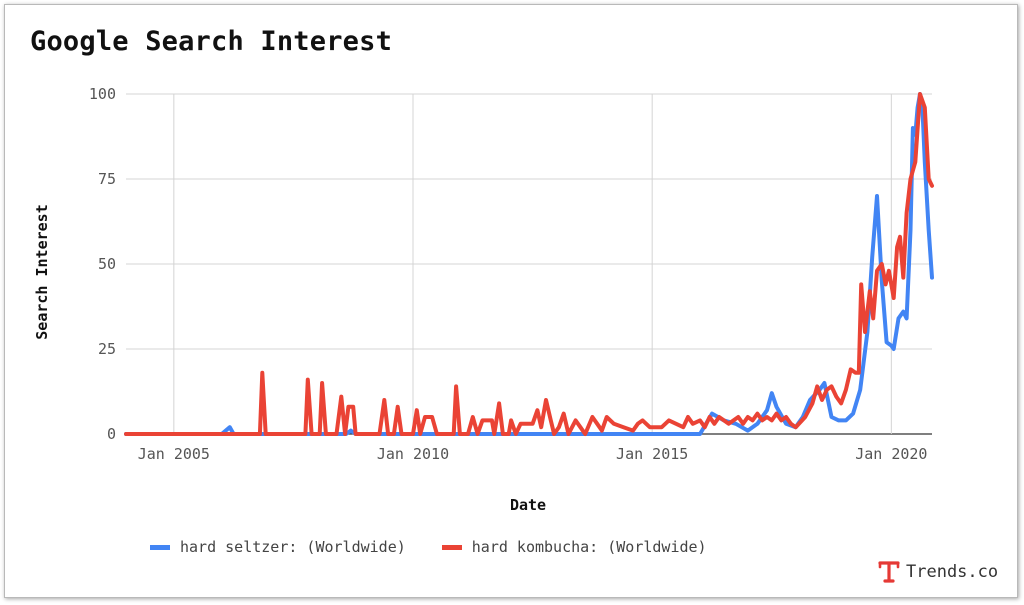  I want to click on y-tick-label: 25, so click(107, 349).